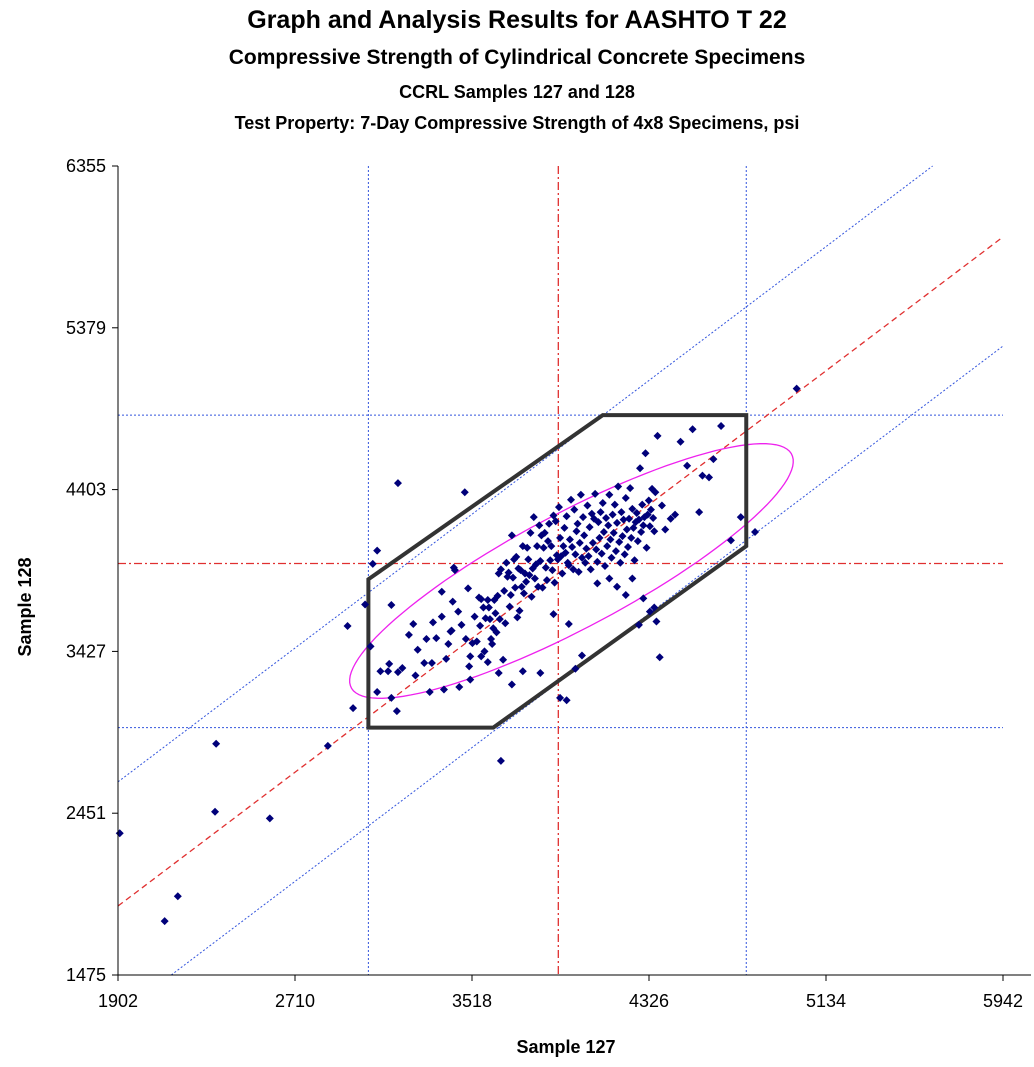 This screenshot has height=1067, width=1034. I want to click on y-tick-label: 3427, so click(86, 651).